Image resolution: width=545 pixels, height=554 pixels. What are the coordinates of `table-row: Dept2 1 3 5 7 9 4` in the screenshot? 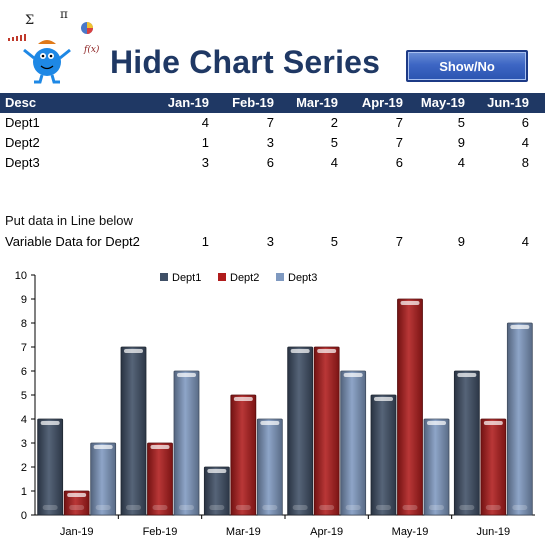 It's located at (272, 143).